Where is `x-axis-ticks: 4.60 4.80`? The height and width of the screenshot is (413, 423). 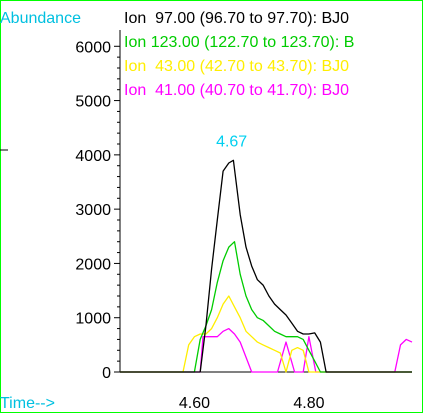
x-axis-ticks: 4.60 4.80 is located at coordinates (252, 403).